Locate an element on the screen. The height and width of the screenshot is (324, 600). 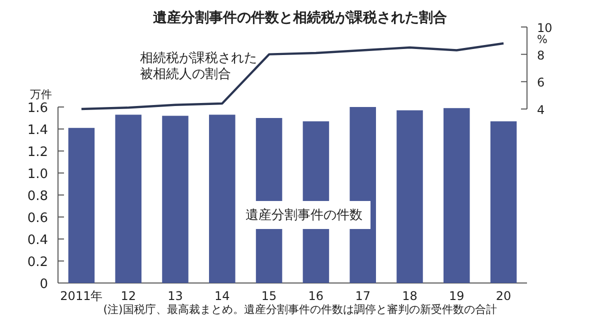
text: (注)国税庁、最高裁まとめ。遺産分割事件の件数は調停と審判の新受件数の合計 is located at coordinates (300, 309).